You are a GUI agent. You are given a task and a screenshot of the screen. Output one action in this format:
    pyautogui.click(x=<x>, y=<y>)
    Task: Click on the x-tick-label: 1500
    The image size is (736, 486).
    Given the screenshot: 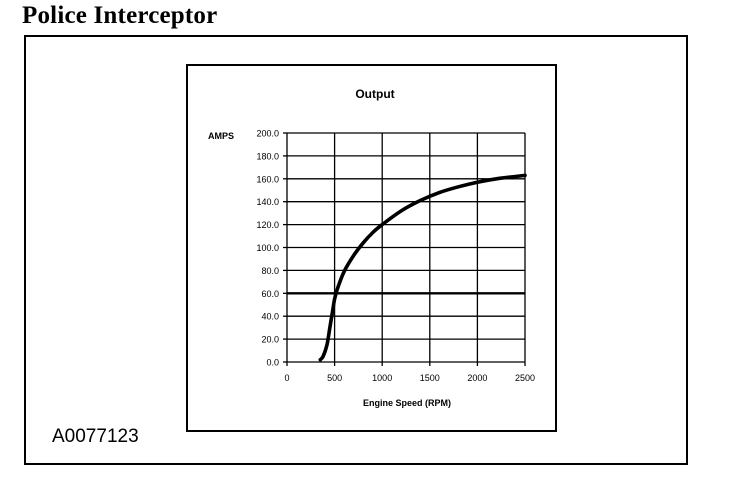 What is the action you would take?
    pyautogui.click(x=430, y=378)
    